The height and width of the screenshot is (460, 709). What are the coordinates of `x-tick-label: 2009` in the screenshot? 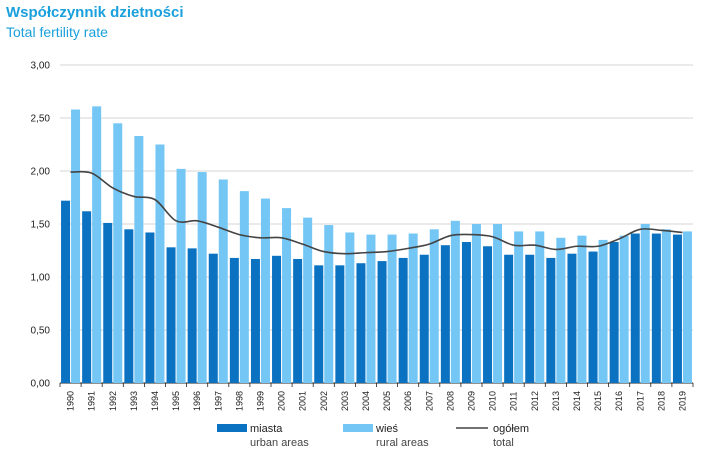 It's located at (471, 401).